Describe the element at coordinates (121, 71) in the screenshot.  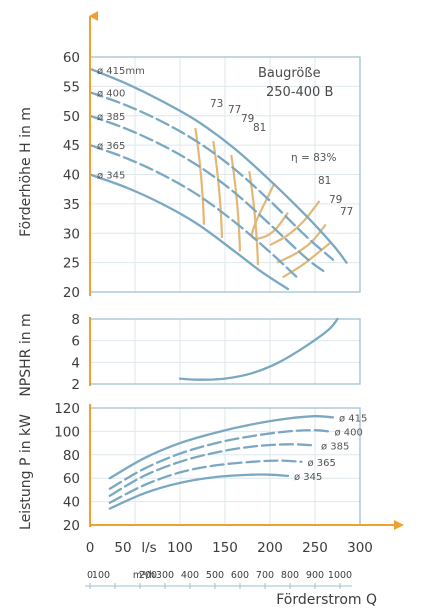
I see `curve-label-head-0: ø 415mm` at that location.